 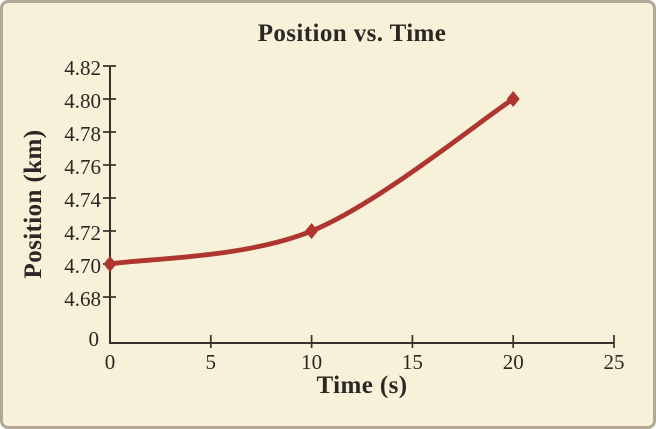 I want to click on chart-title: Position vs. Time, so click(x=352, y=33).